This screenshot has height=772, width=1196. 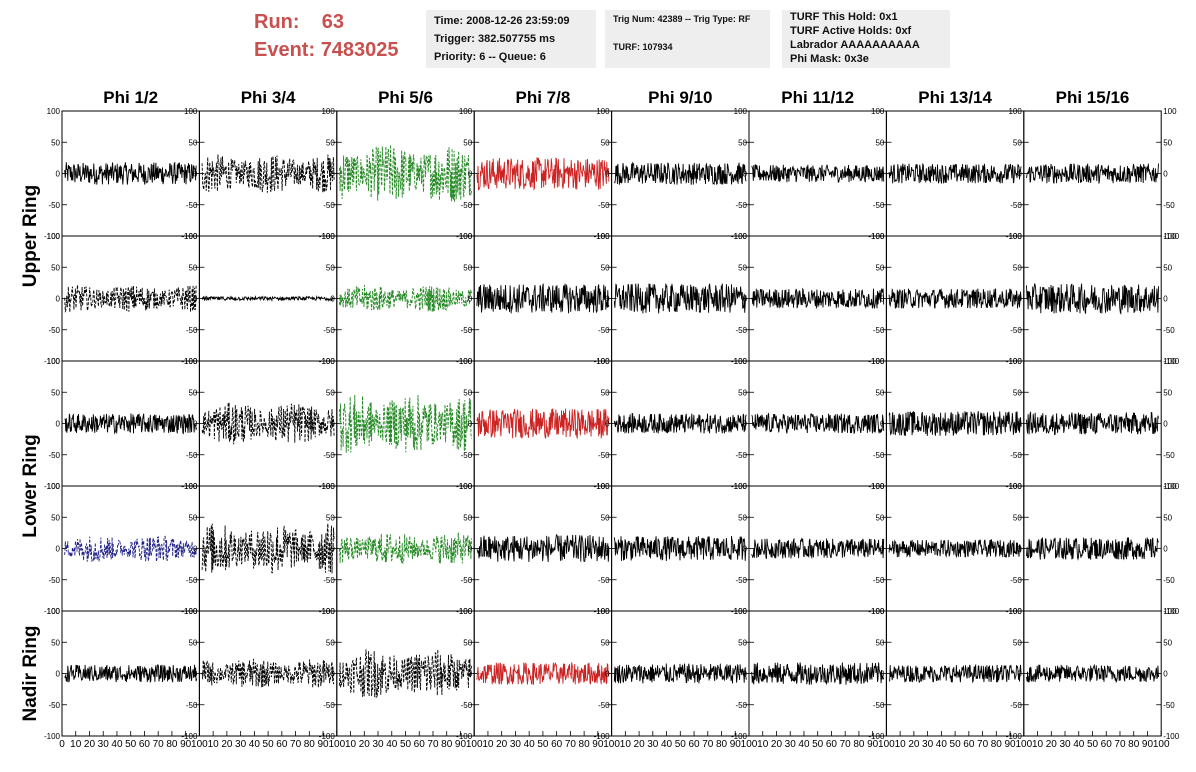 I want to click on turf-line: TURF: 107934, so click(x=643, y=47).